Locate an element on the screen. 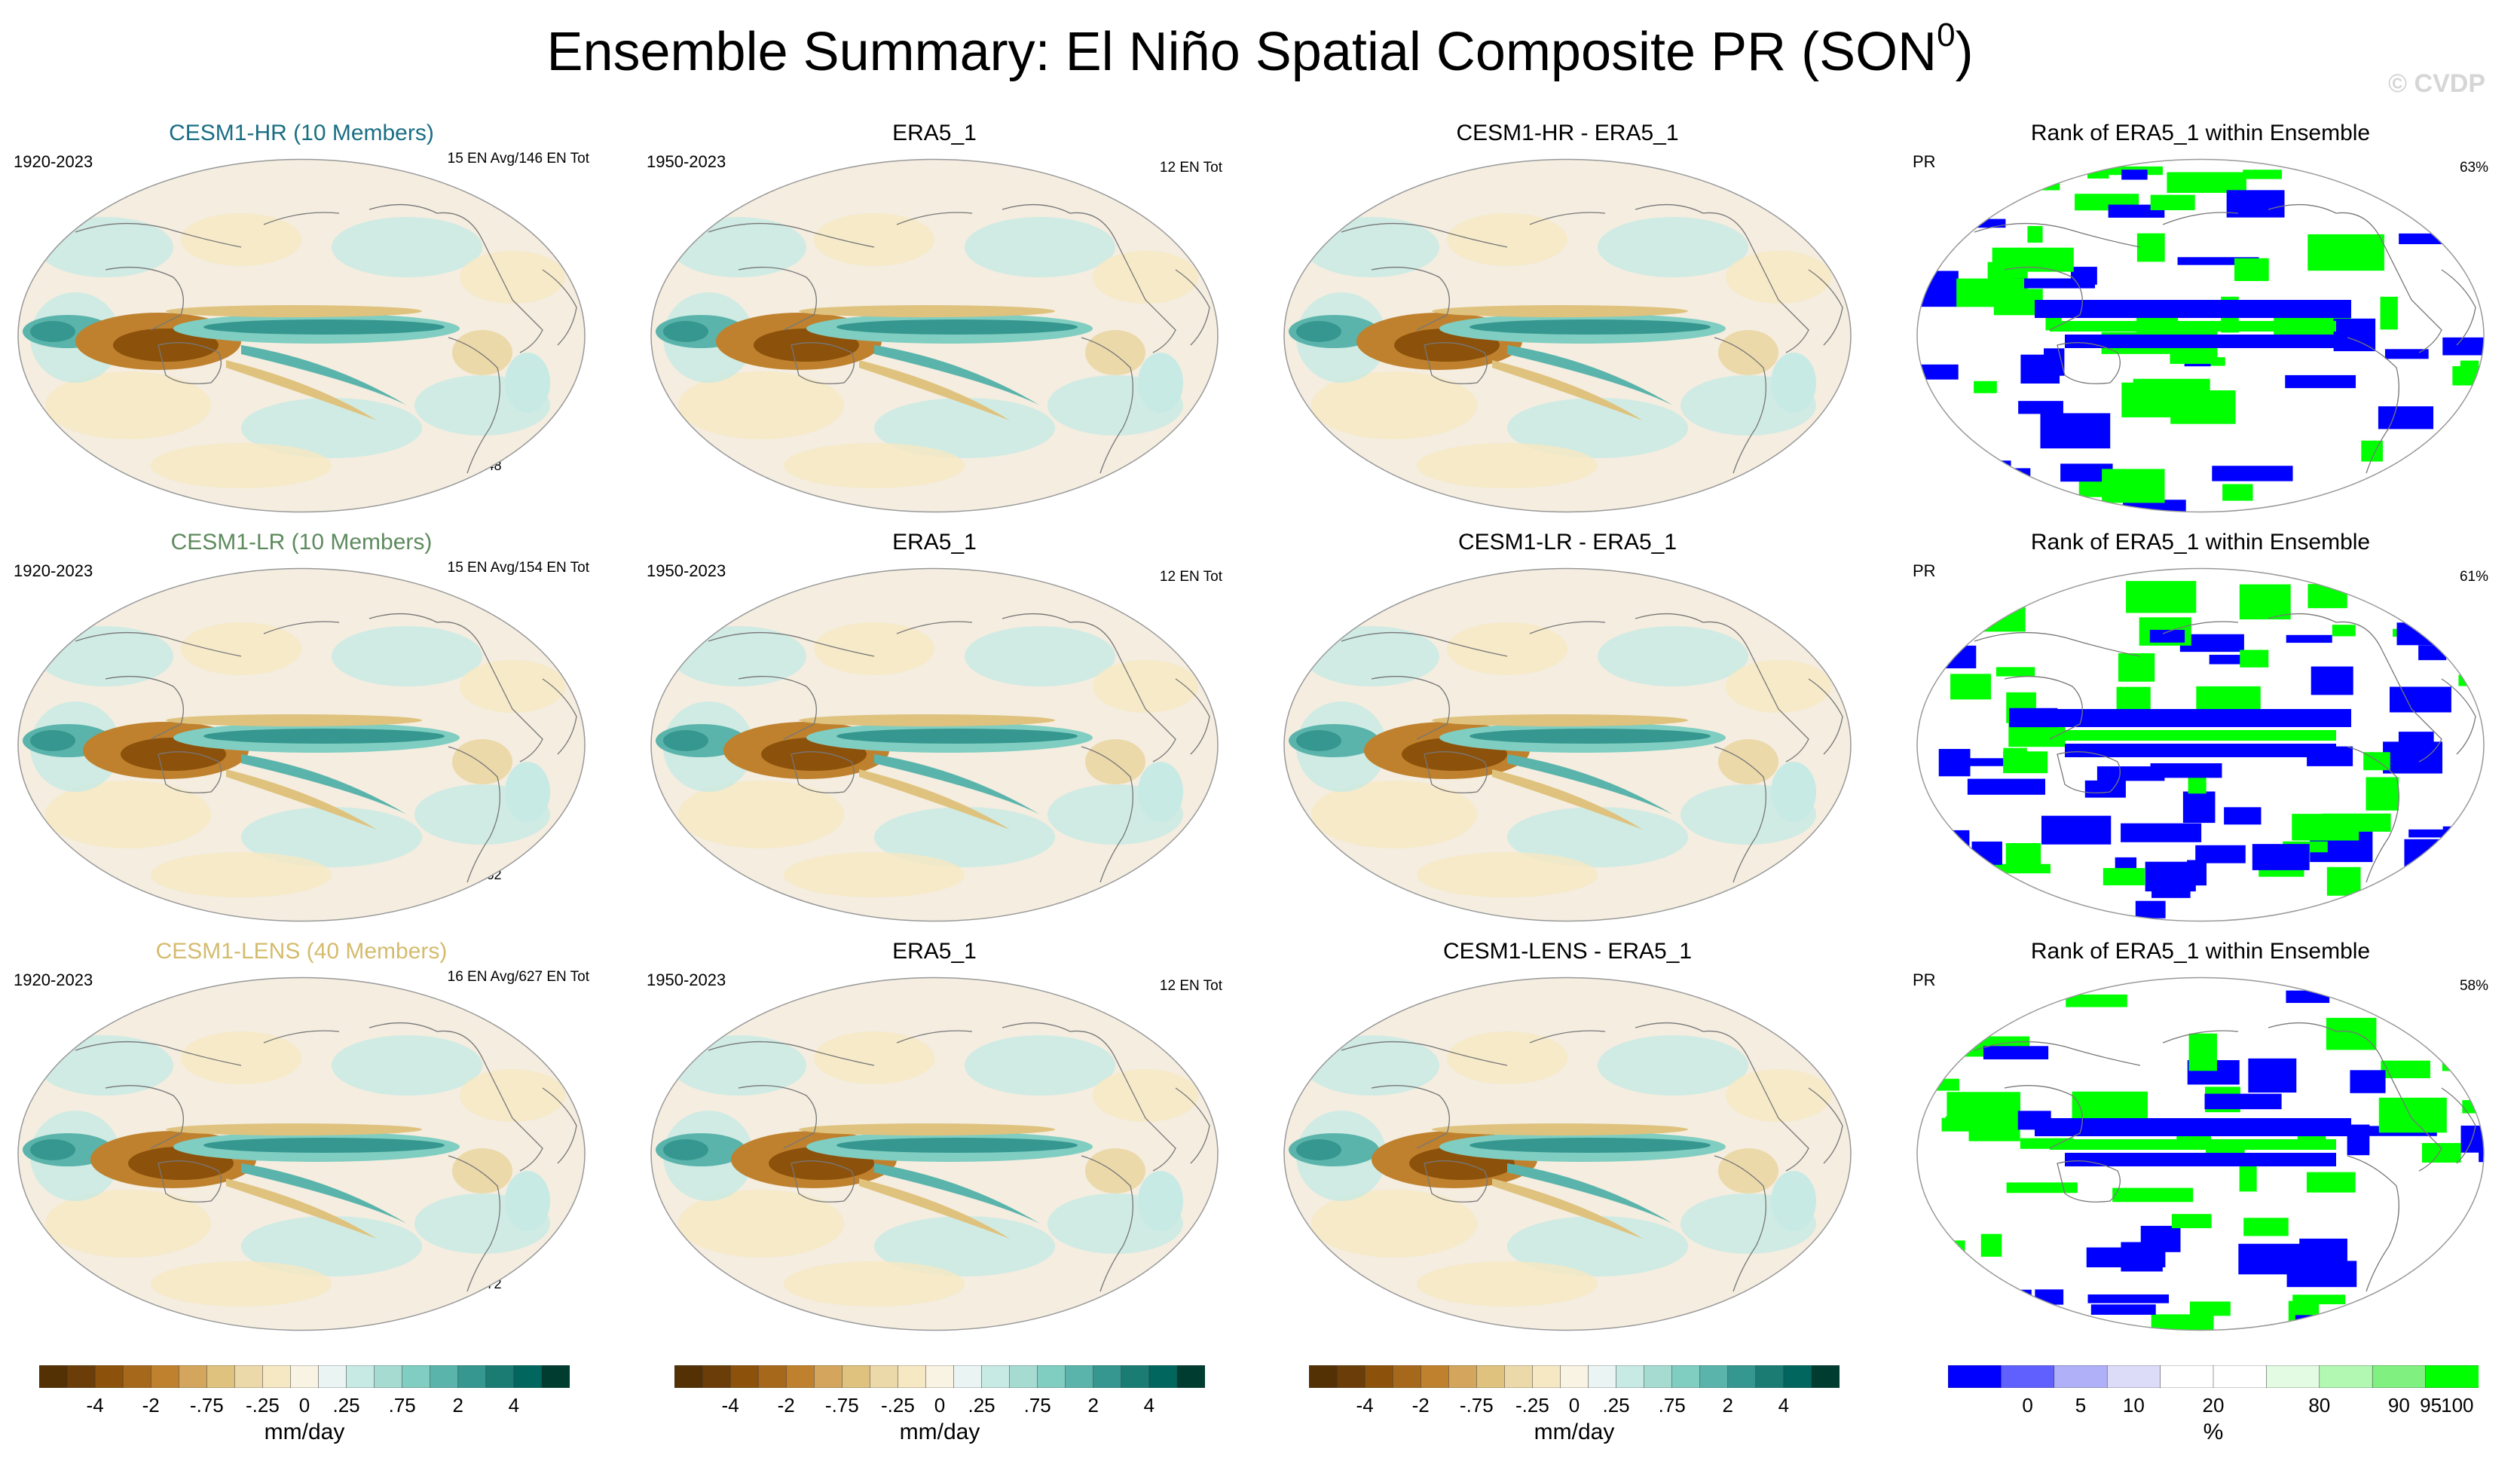 This screenshot has height=1467, width=2520. colorbar-tick-label: 90 is located at coordinates (2398, 1405).